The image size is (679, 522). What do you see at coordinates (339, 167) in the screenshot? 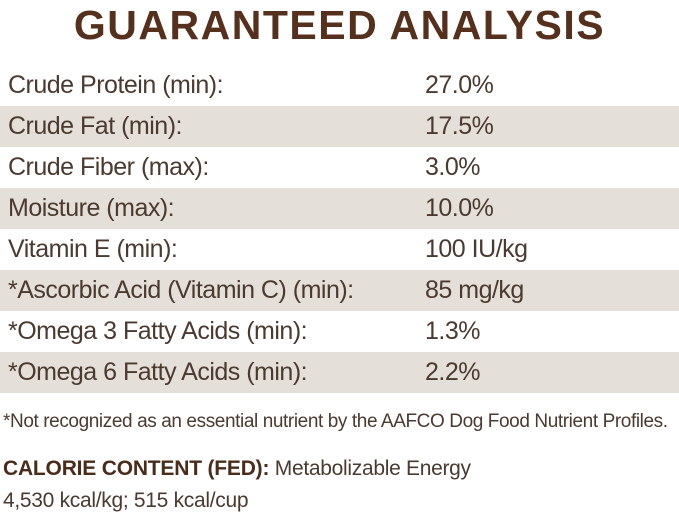
I see `table-row: Crude Fiber (max): 3.0%` at bounding box center [339, 167].